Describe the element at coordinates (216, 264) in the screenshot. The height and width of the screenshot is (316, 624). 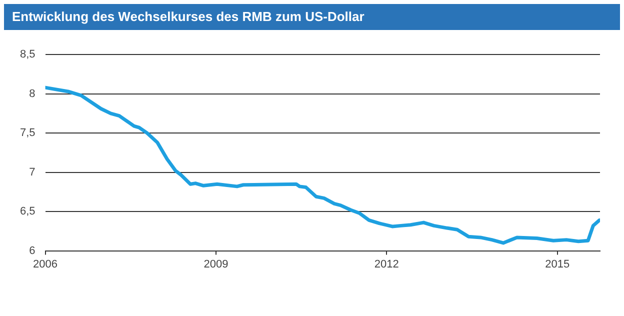
I see `x-tick-label: 2009` at that location.